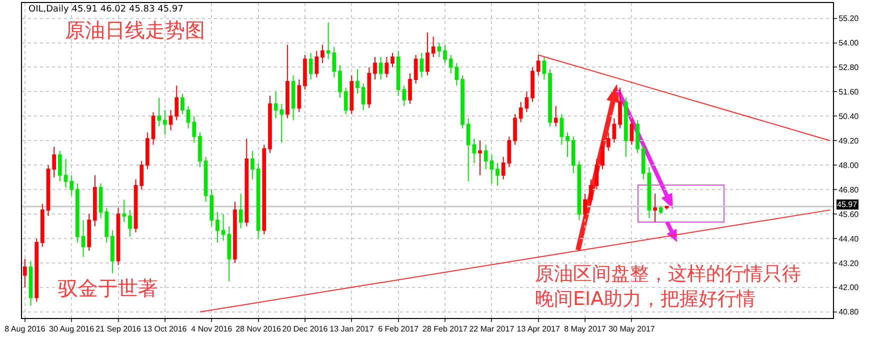 The height and width of the screenshot is (338, 870). I want to click on x-tick-label: 30 May 2017, so click(632, 329).